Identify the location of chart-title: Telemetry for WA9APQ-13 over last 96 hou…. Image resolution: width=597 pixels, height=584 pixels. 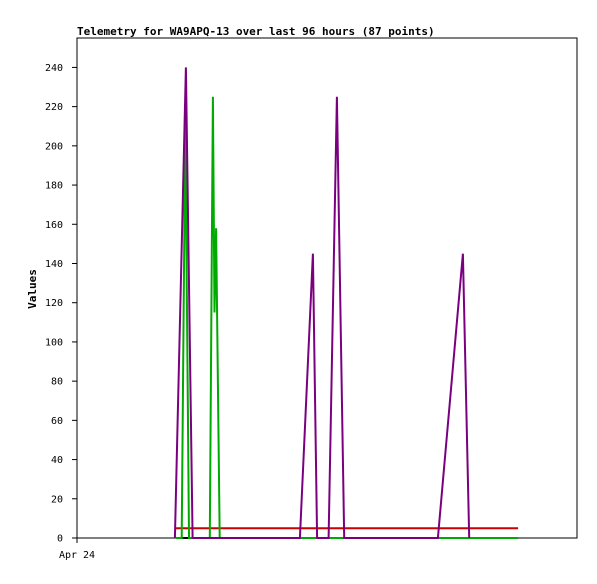
(256, 31).